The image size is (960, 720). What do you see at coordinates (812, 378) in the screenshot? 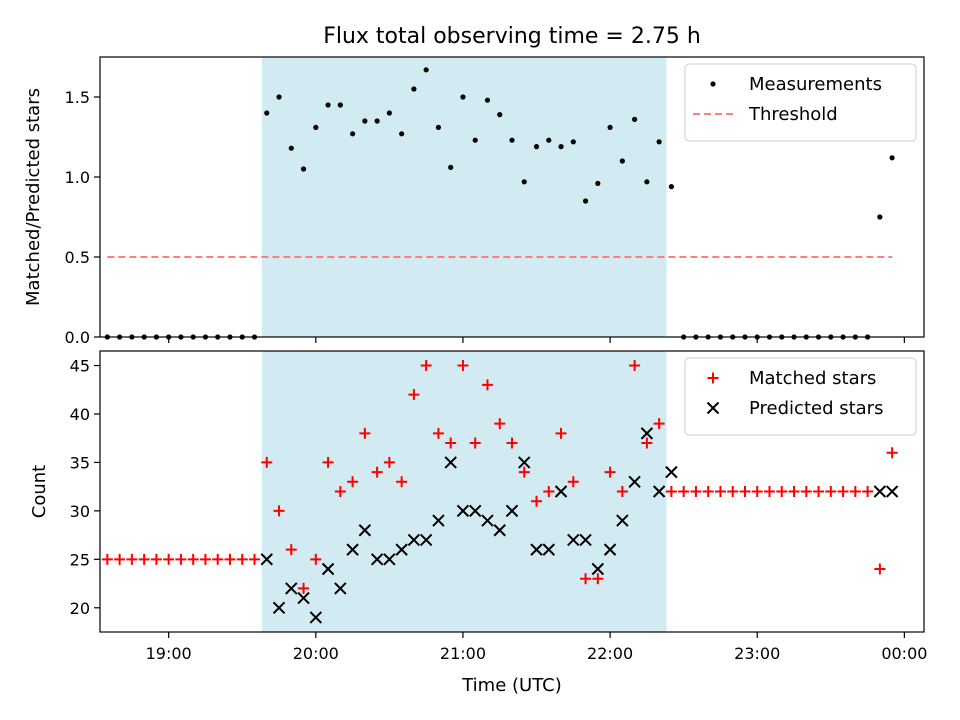
I see `bottom-legend-label: Matched stars` at bounding box center [812, 378].